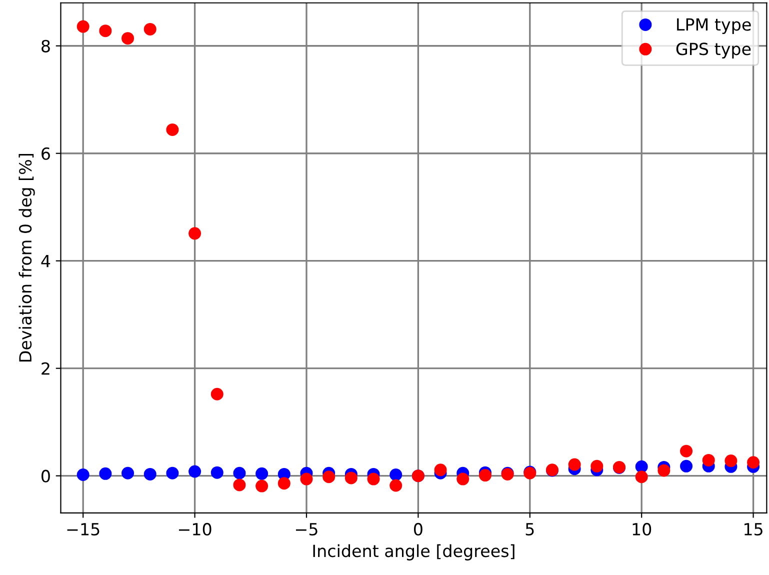 Image resolution: width=769 pixels, height=575 pixels. Describe the element at coordinates (418, 529) in the screenshot. I see `x-tick-label: 0` at that location.